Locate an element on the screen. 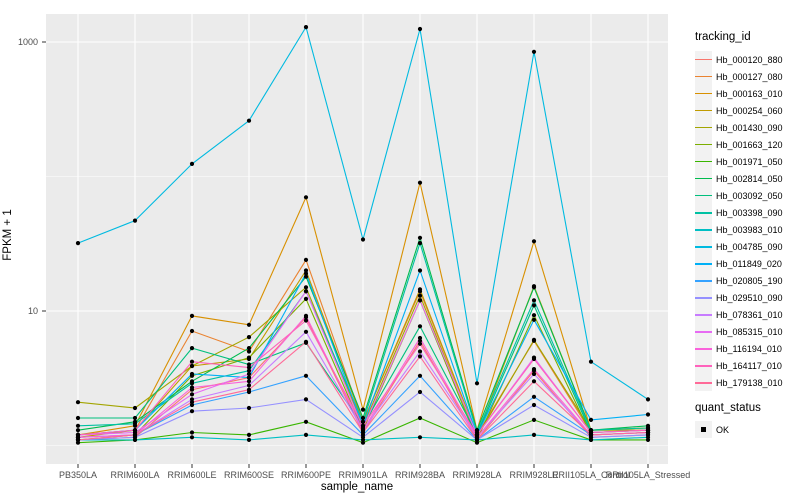  x-tick-label: PB350LA is located at coordinates (78, 475).